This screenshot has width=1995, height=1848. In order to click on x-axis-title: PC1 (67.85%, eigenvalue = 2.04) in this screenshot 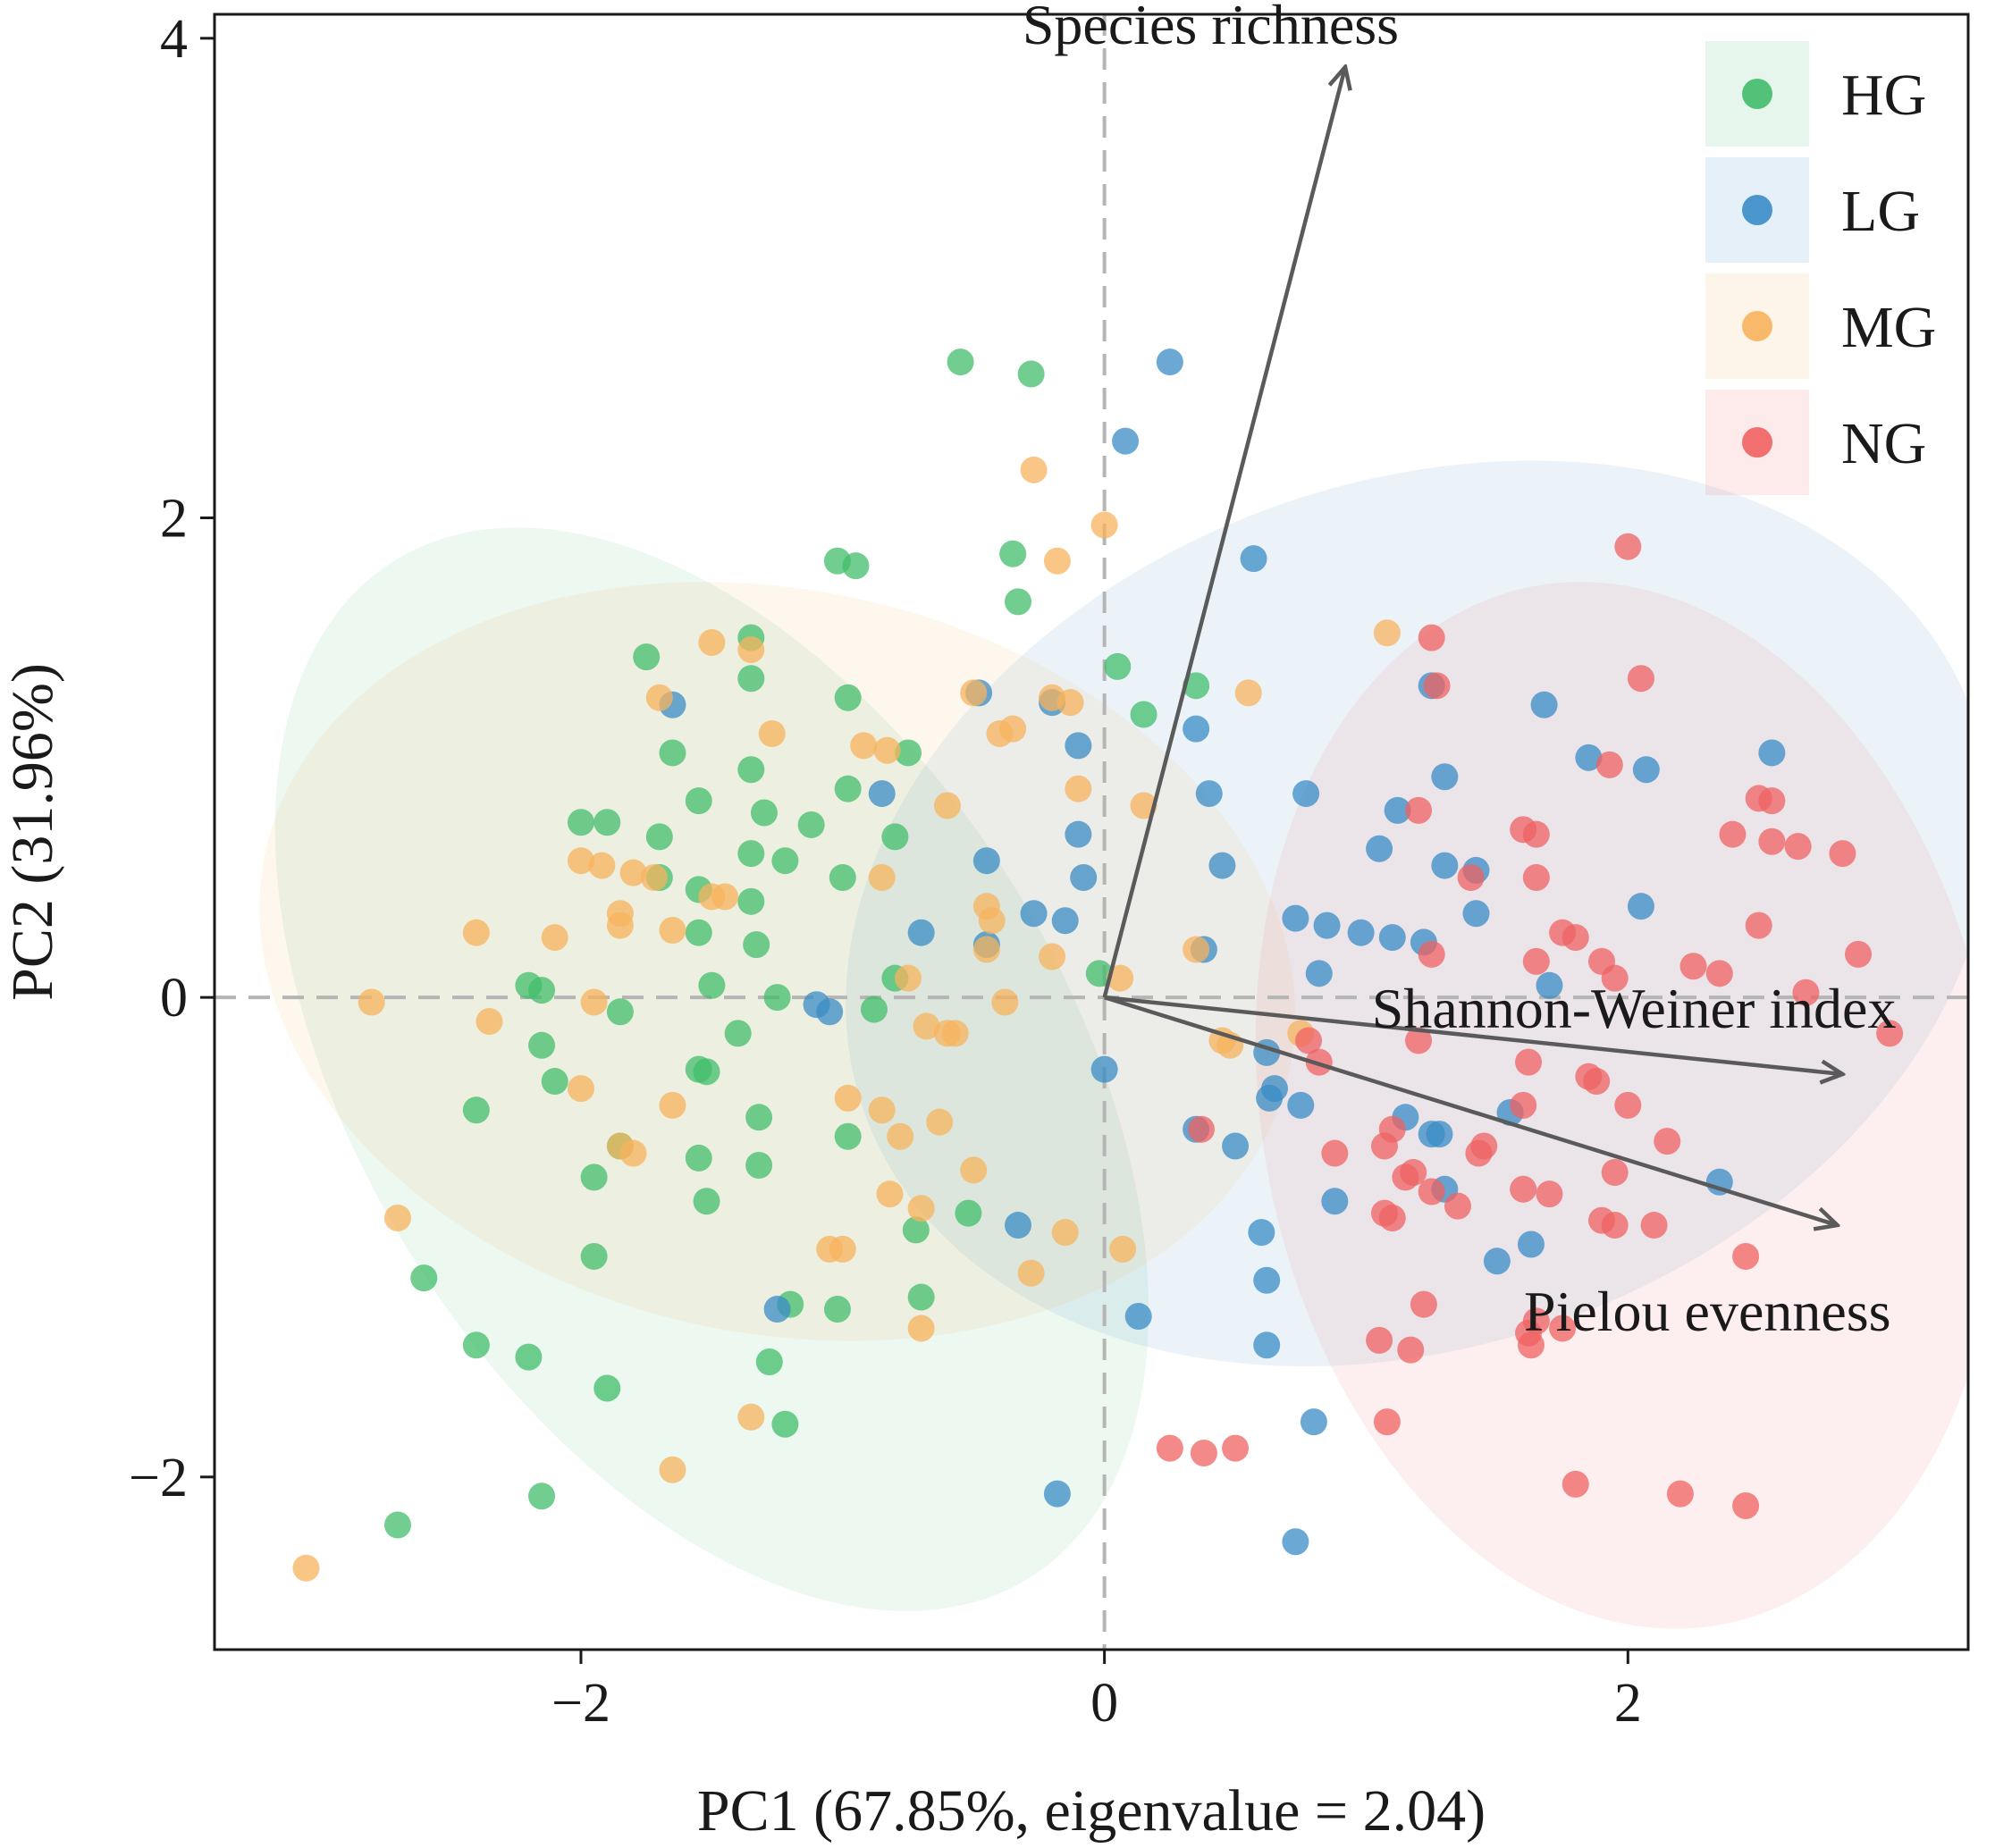, I will do `click(1091, 1811)`.